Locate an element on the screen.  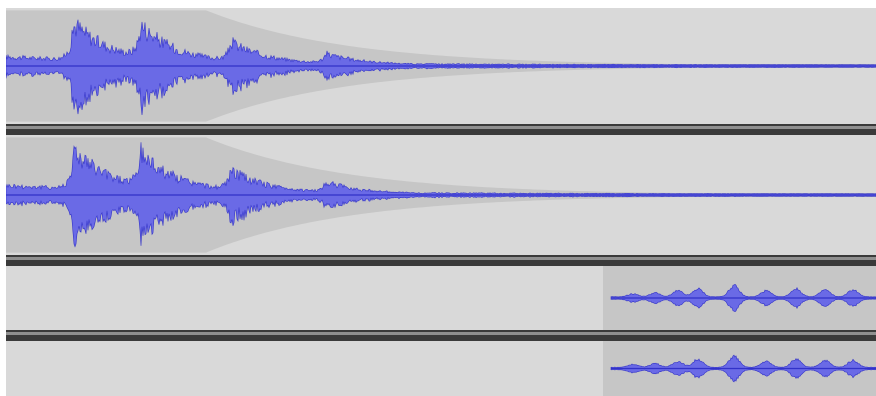
waveform-track-2-right is located at coordinates (739, 368).